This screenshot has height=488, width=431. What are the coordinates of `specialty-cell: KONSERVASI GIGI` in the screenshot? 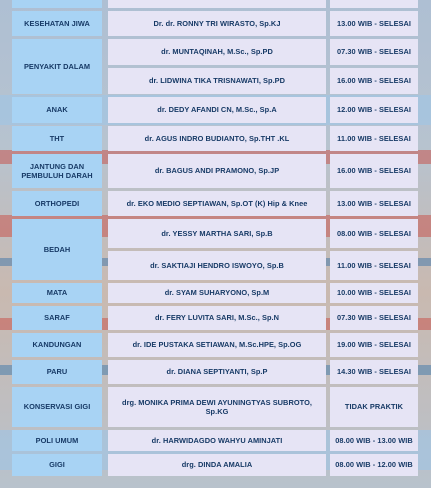 It's located at (57, 407).